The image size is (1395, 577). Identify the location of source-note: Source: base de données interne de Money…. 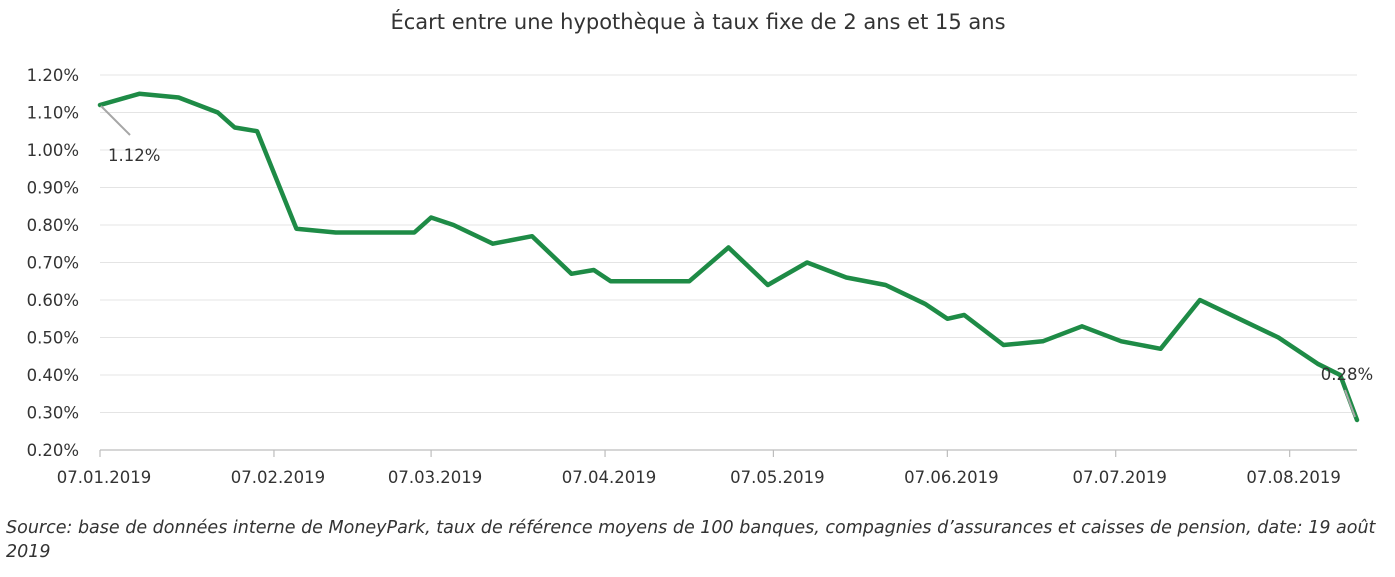
(691, 540).